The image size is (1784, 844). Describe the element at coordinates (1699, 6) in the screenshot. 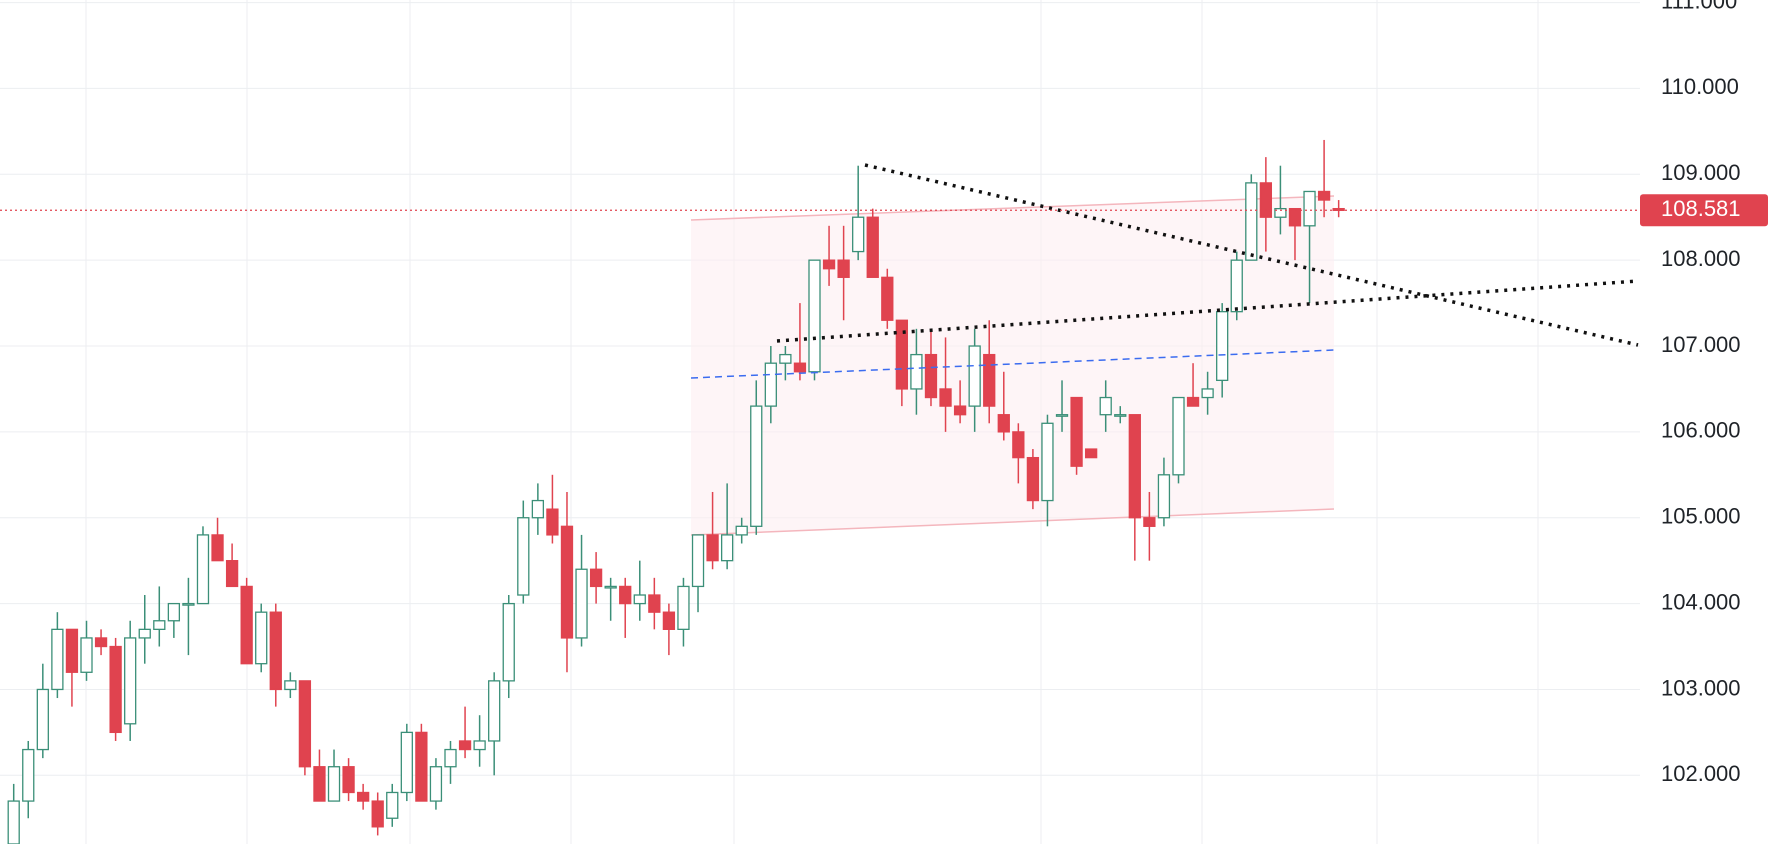

I see `y-tick-label: 111.000` at that location.